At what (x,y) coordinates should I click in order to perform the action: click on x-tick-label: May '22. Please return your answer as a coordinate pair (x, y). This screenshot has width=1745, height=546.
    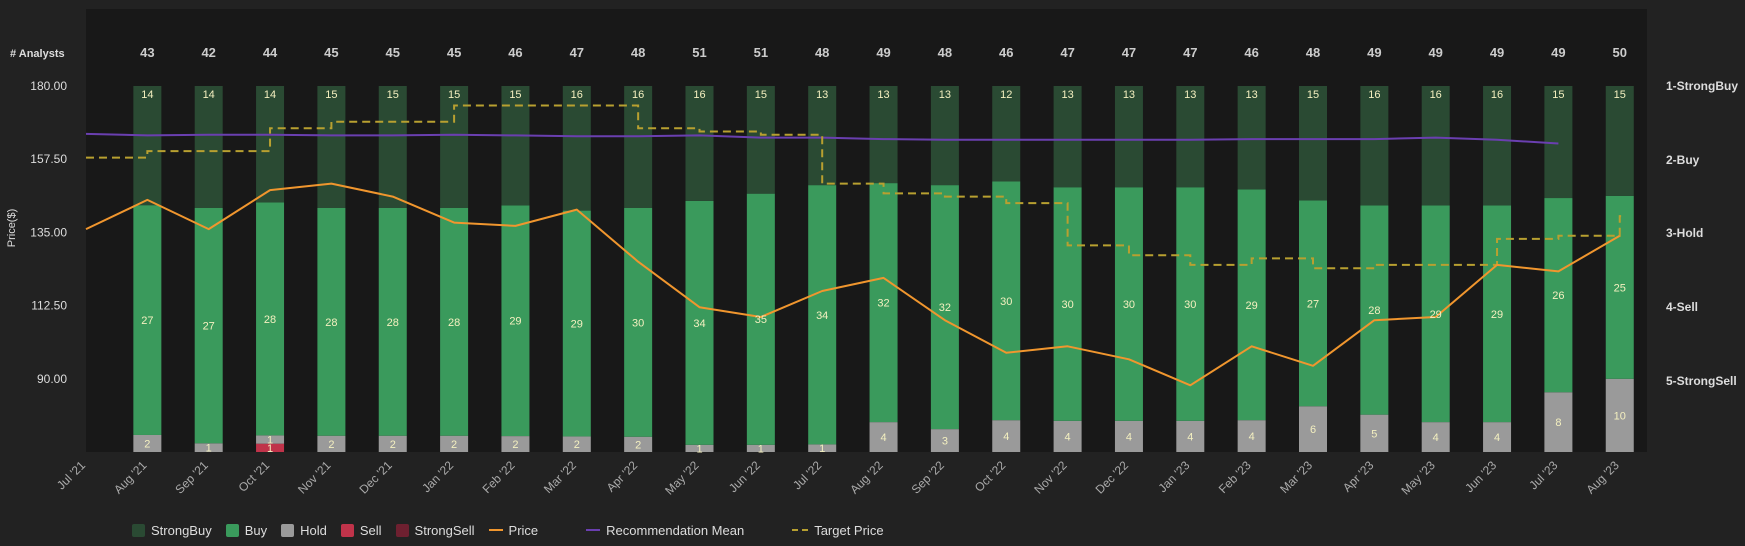
    Looking at the image, I should click on (682, 478).